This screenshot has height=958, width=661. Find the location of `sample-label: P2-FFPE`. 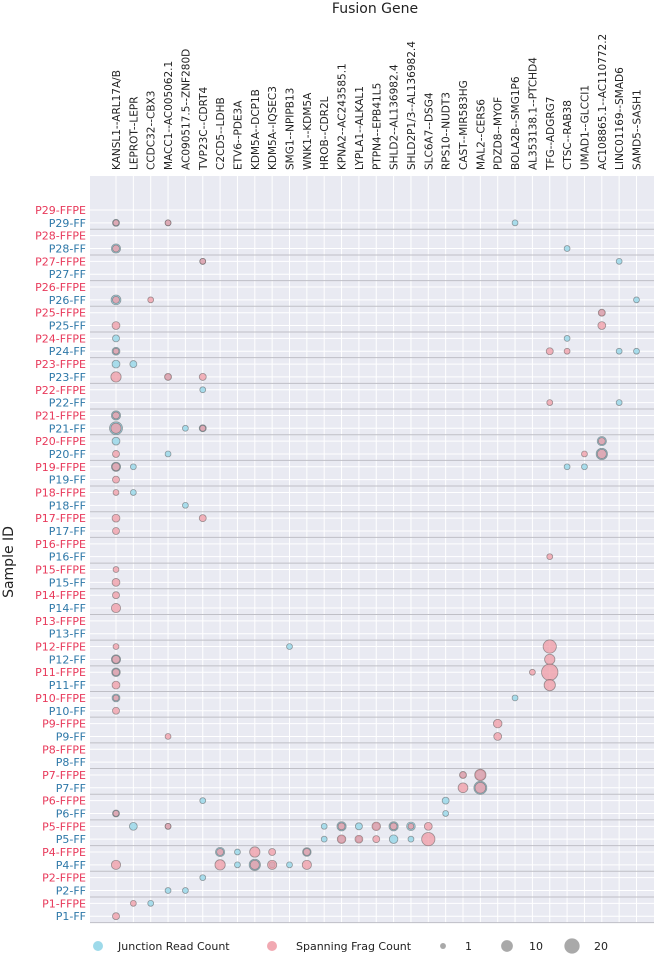

sample-label: P2-FFPE is located at coordinates (64, 878).